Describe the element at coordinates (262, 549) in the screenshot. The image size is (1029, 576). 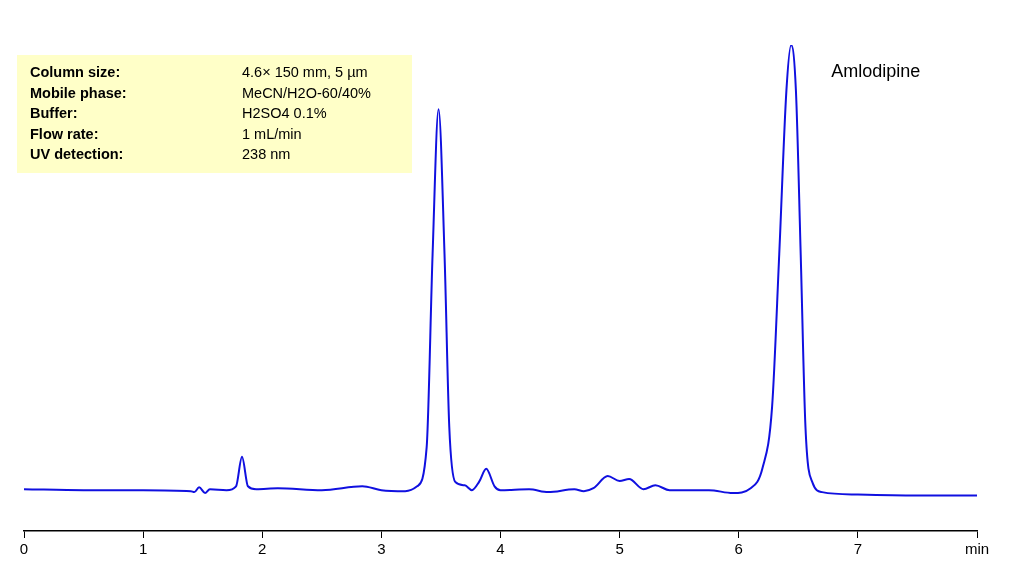
I see `x-tick-label: 2` at that location.